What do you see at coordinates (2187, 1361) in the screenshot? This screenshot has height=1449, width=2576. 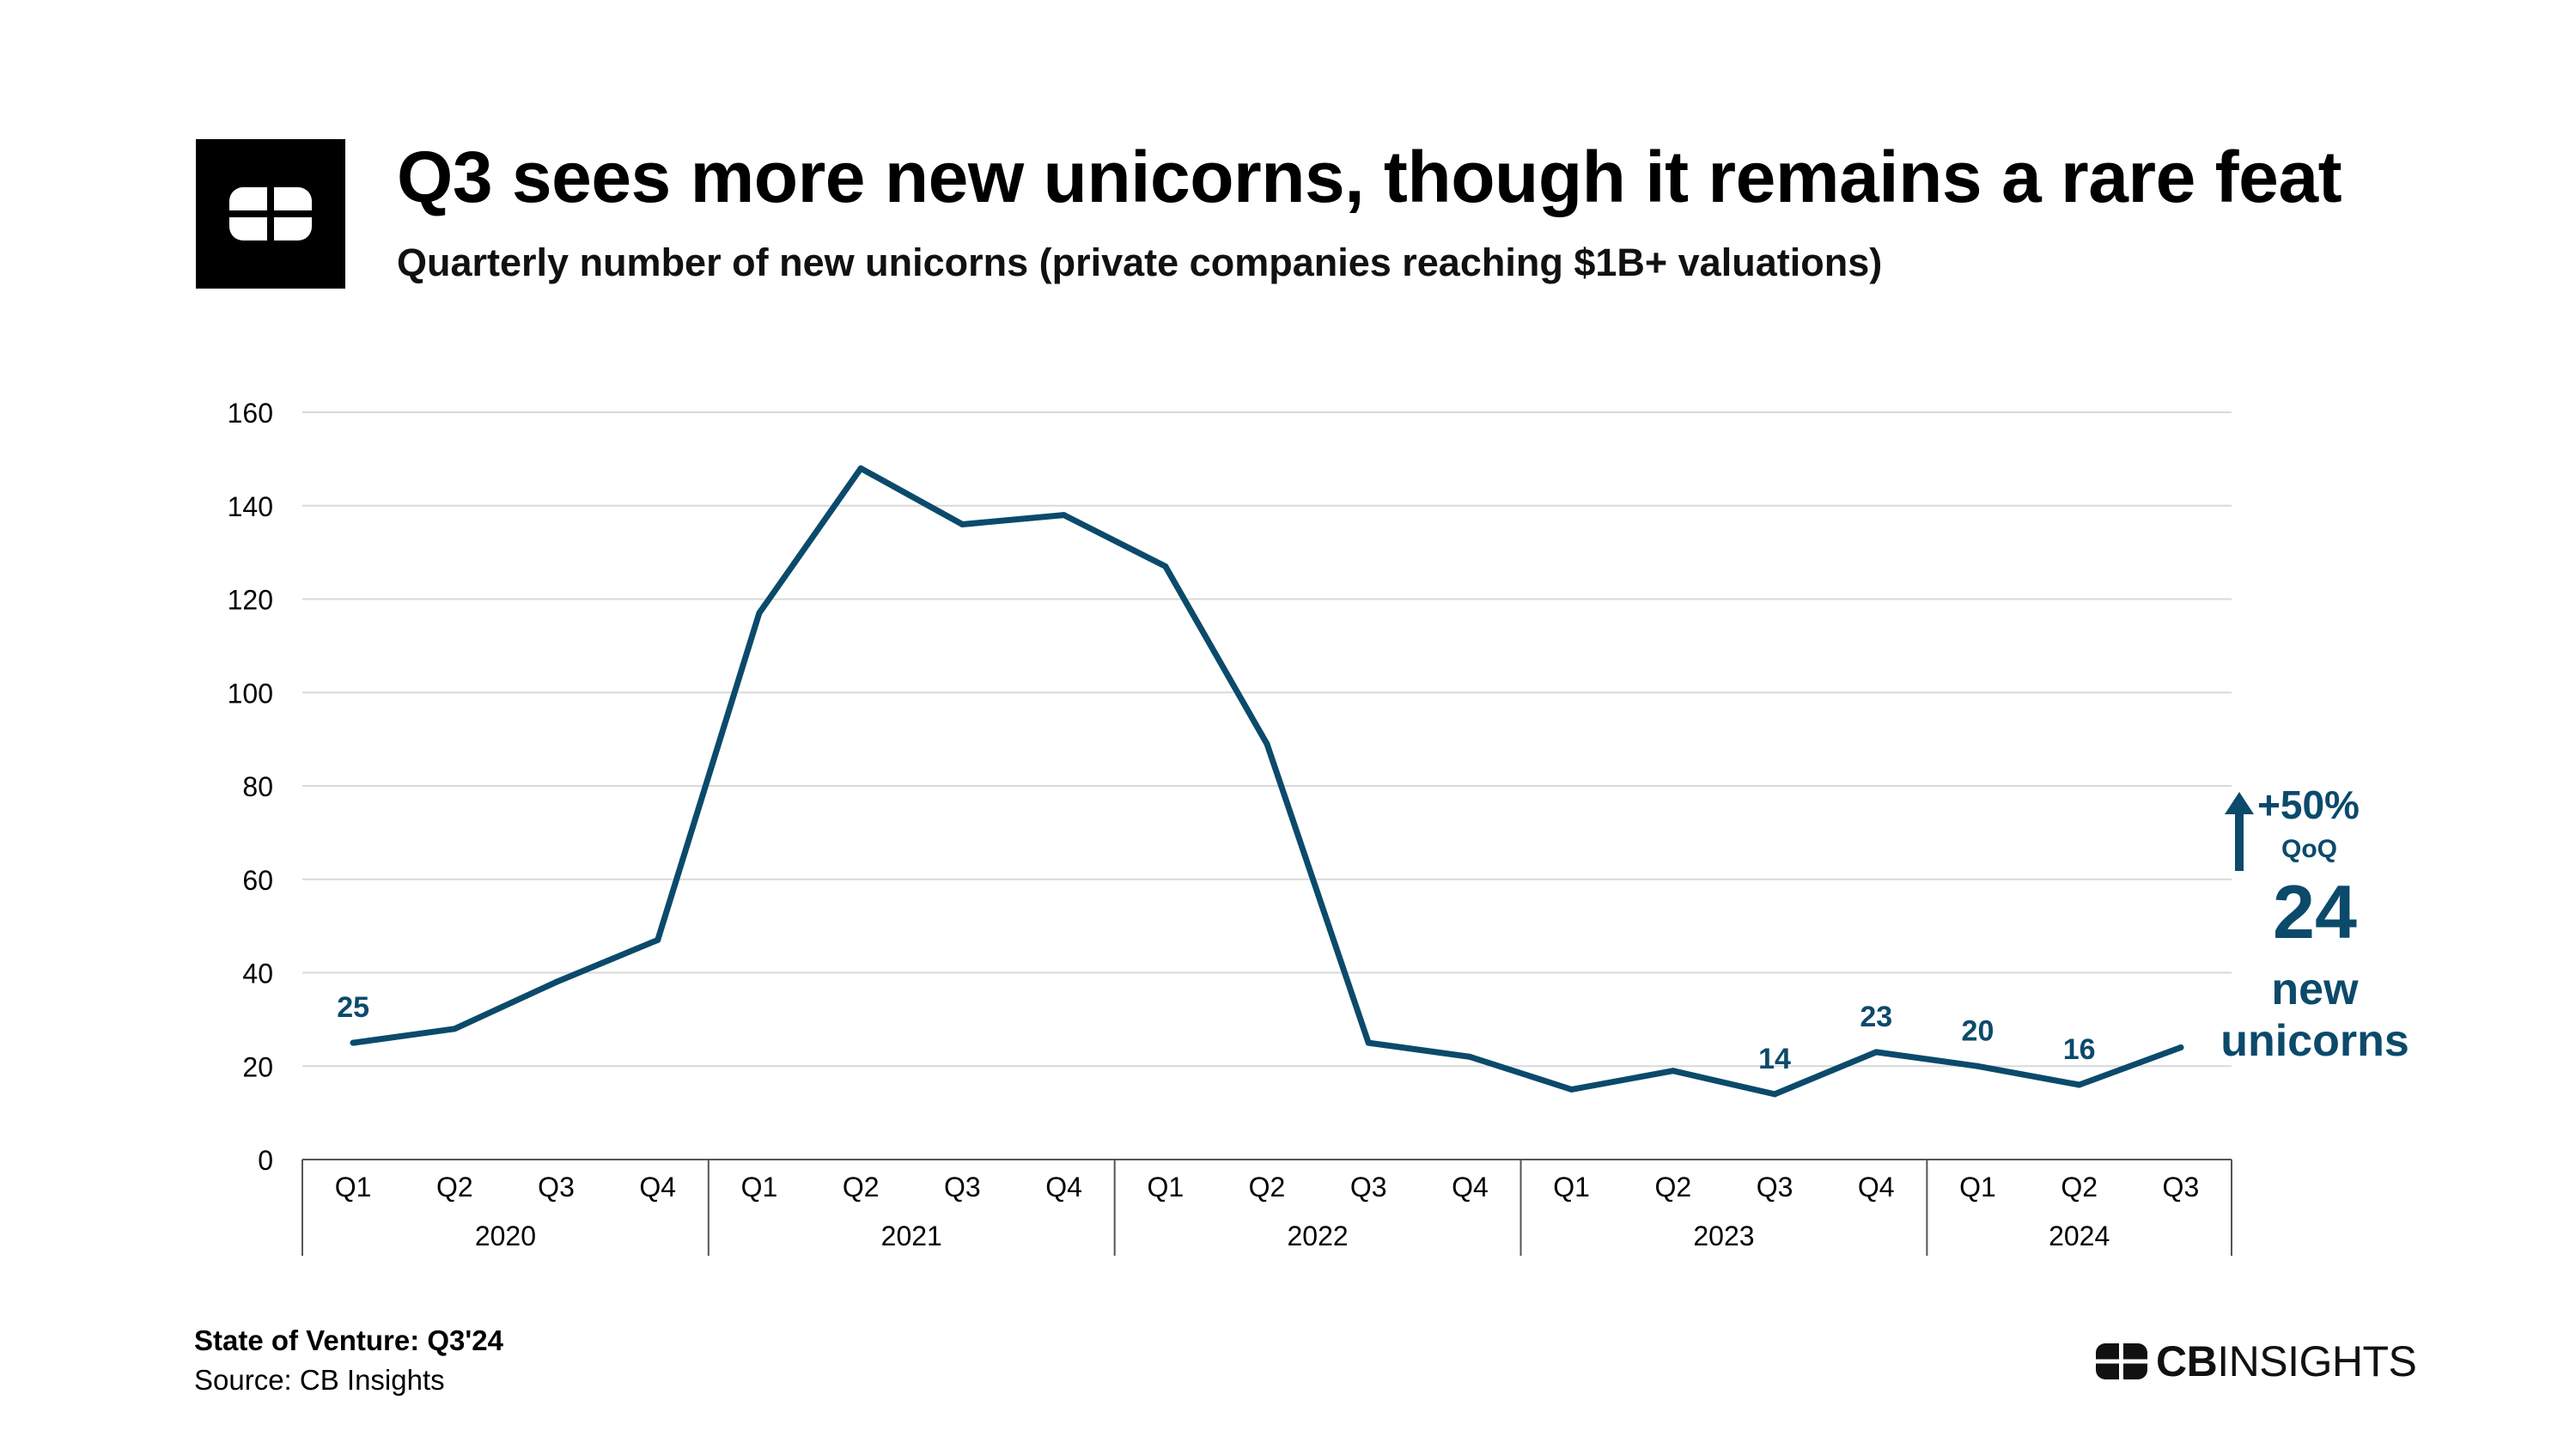 I see `brand-name-bold: CB` at bounding box center [2187, 1361].